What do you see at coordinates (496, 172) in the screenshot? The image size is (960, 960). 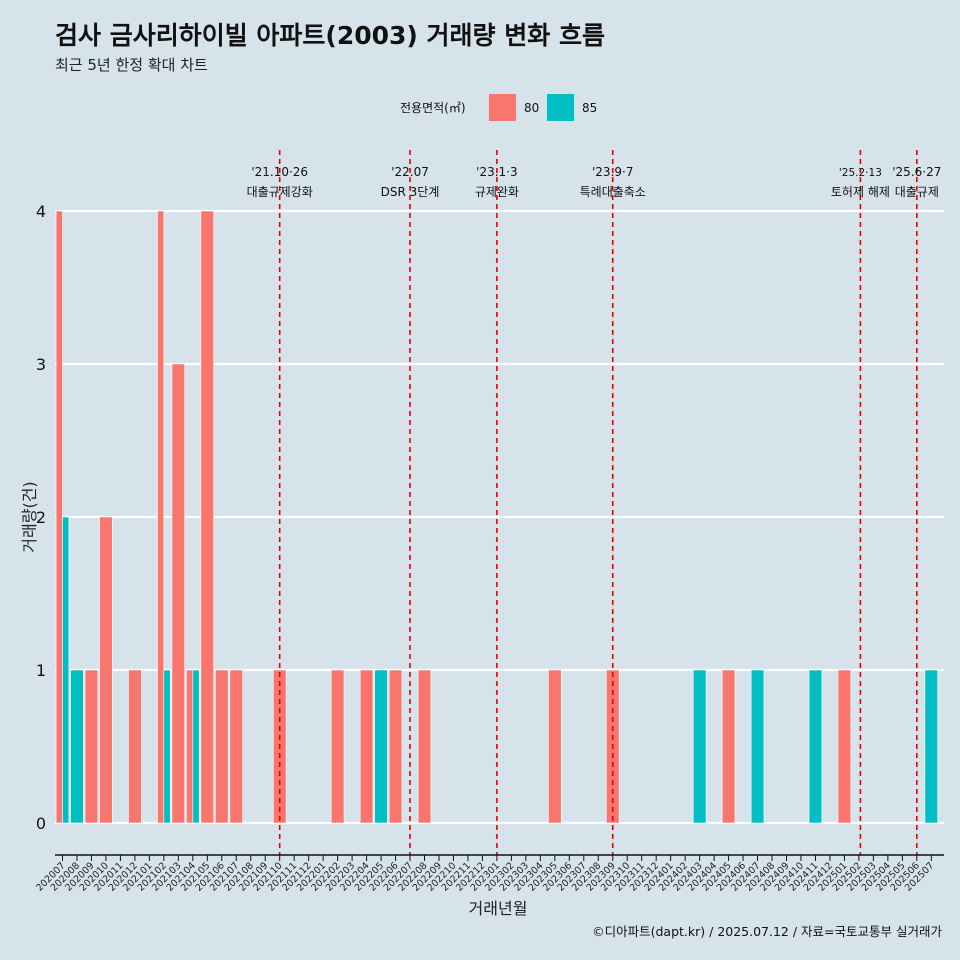 I see `annotation-date: '23.1·3` at bounding box center [496, 172].